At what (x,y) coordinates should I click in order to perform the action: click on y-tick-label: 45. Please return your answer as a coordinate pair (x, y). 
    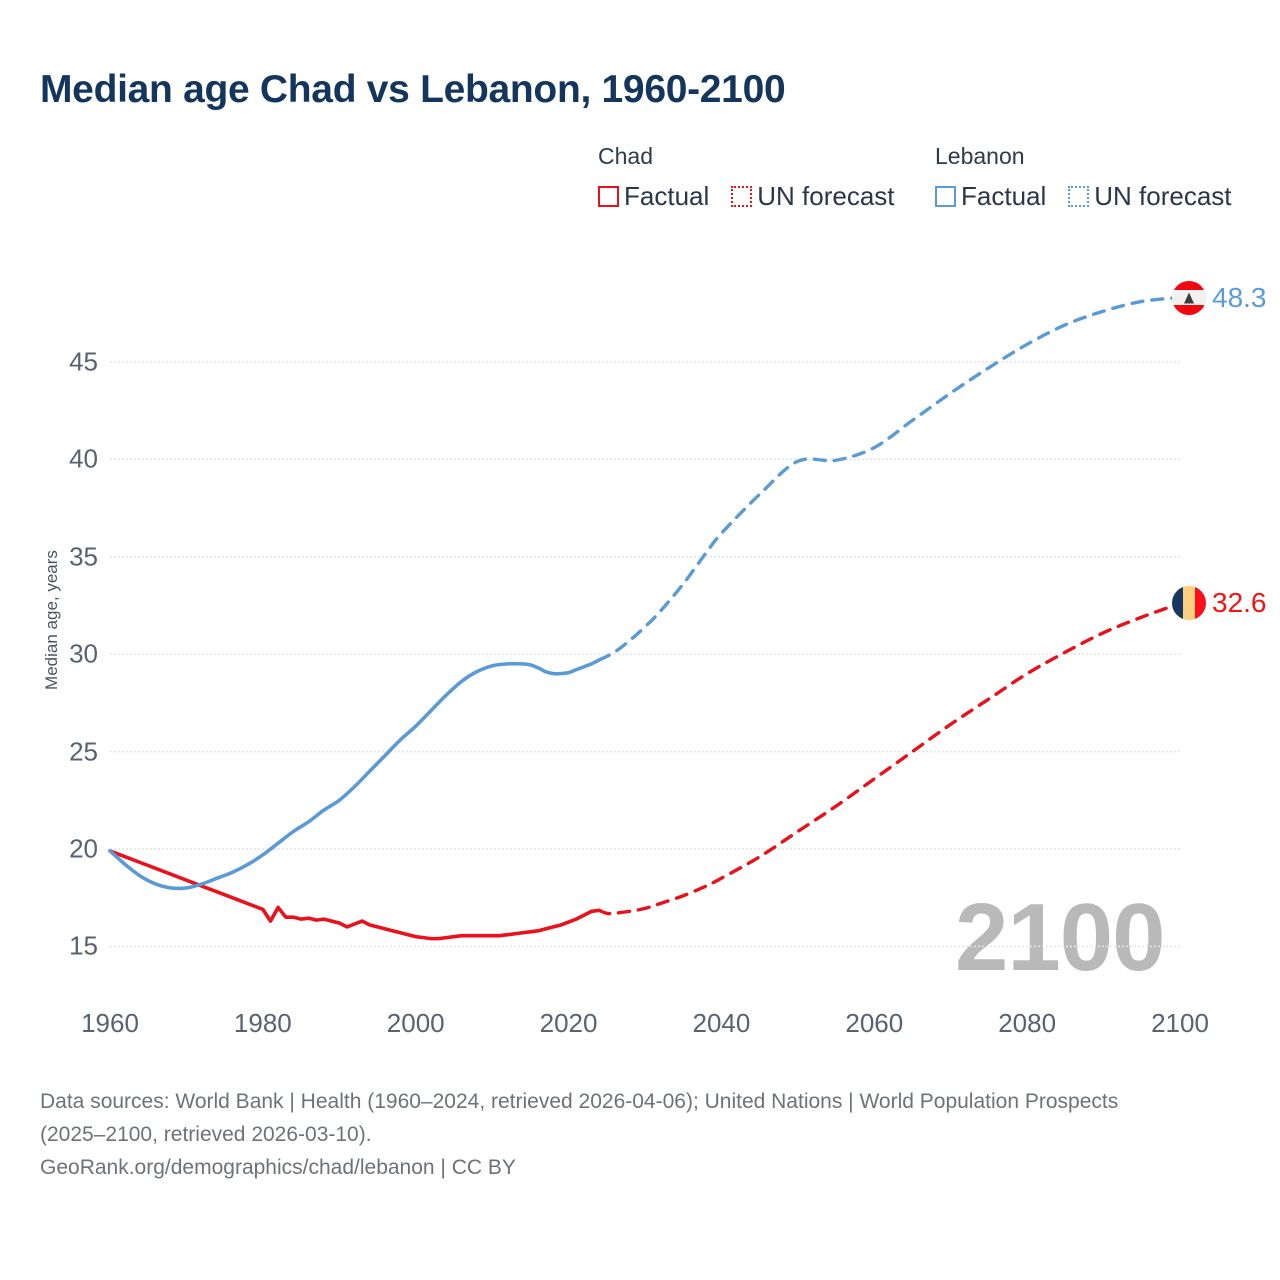
    Looking at the image, I should click on (83, 361).